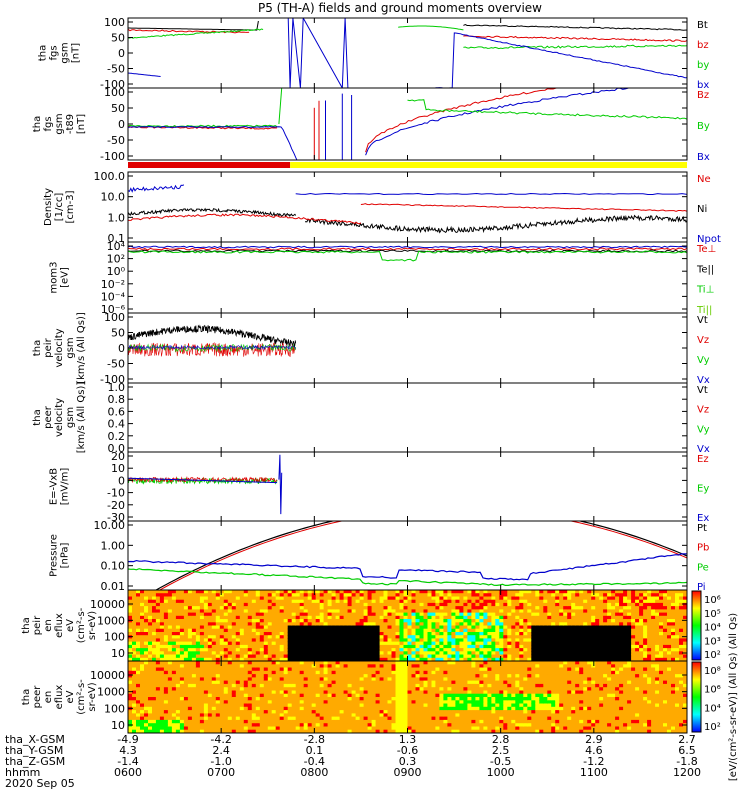  Describe the element at coordinates (113, 296) in the screenshot. I see `y-tick-label: 10⁻⁴` at that location.